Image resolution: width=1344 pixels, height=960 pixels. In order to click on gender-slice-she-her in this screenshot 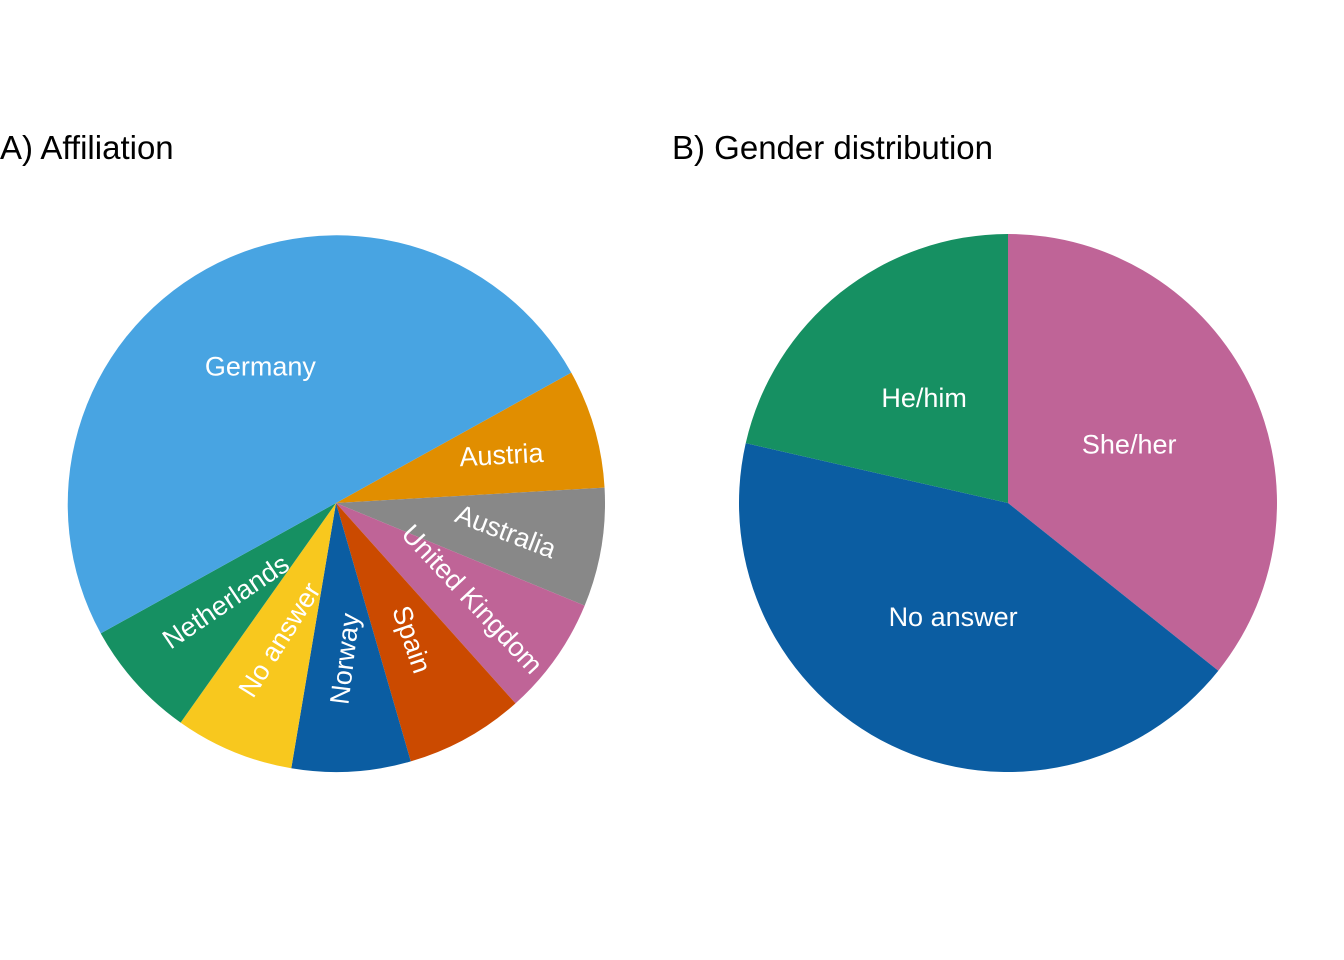, I will do `click(1142, 452)`.